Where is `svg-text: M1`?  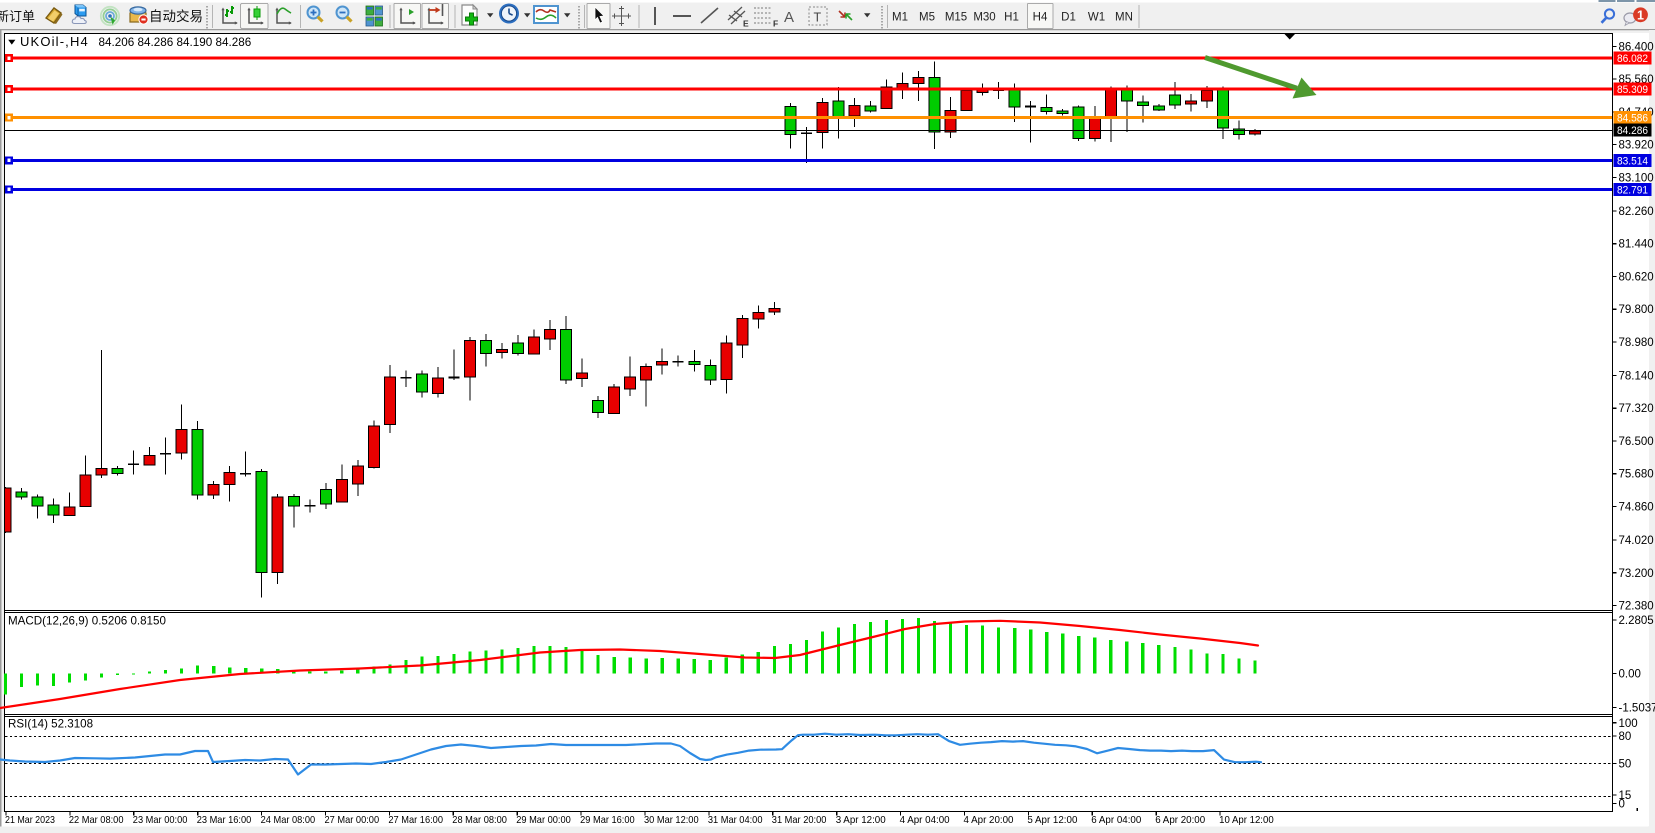
svg-text: M1 is located at coordinates (900, 18).